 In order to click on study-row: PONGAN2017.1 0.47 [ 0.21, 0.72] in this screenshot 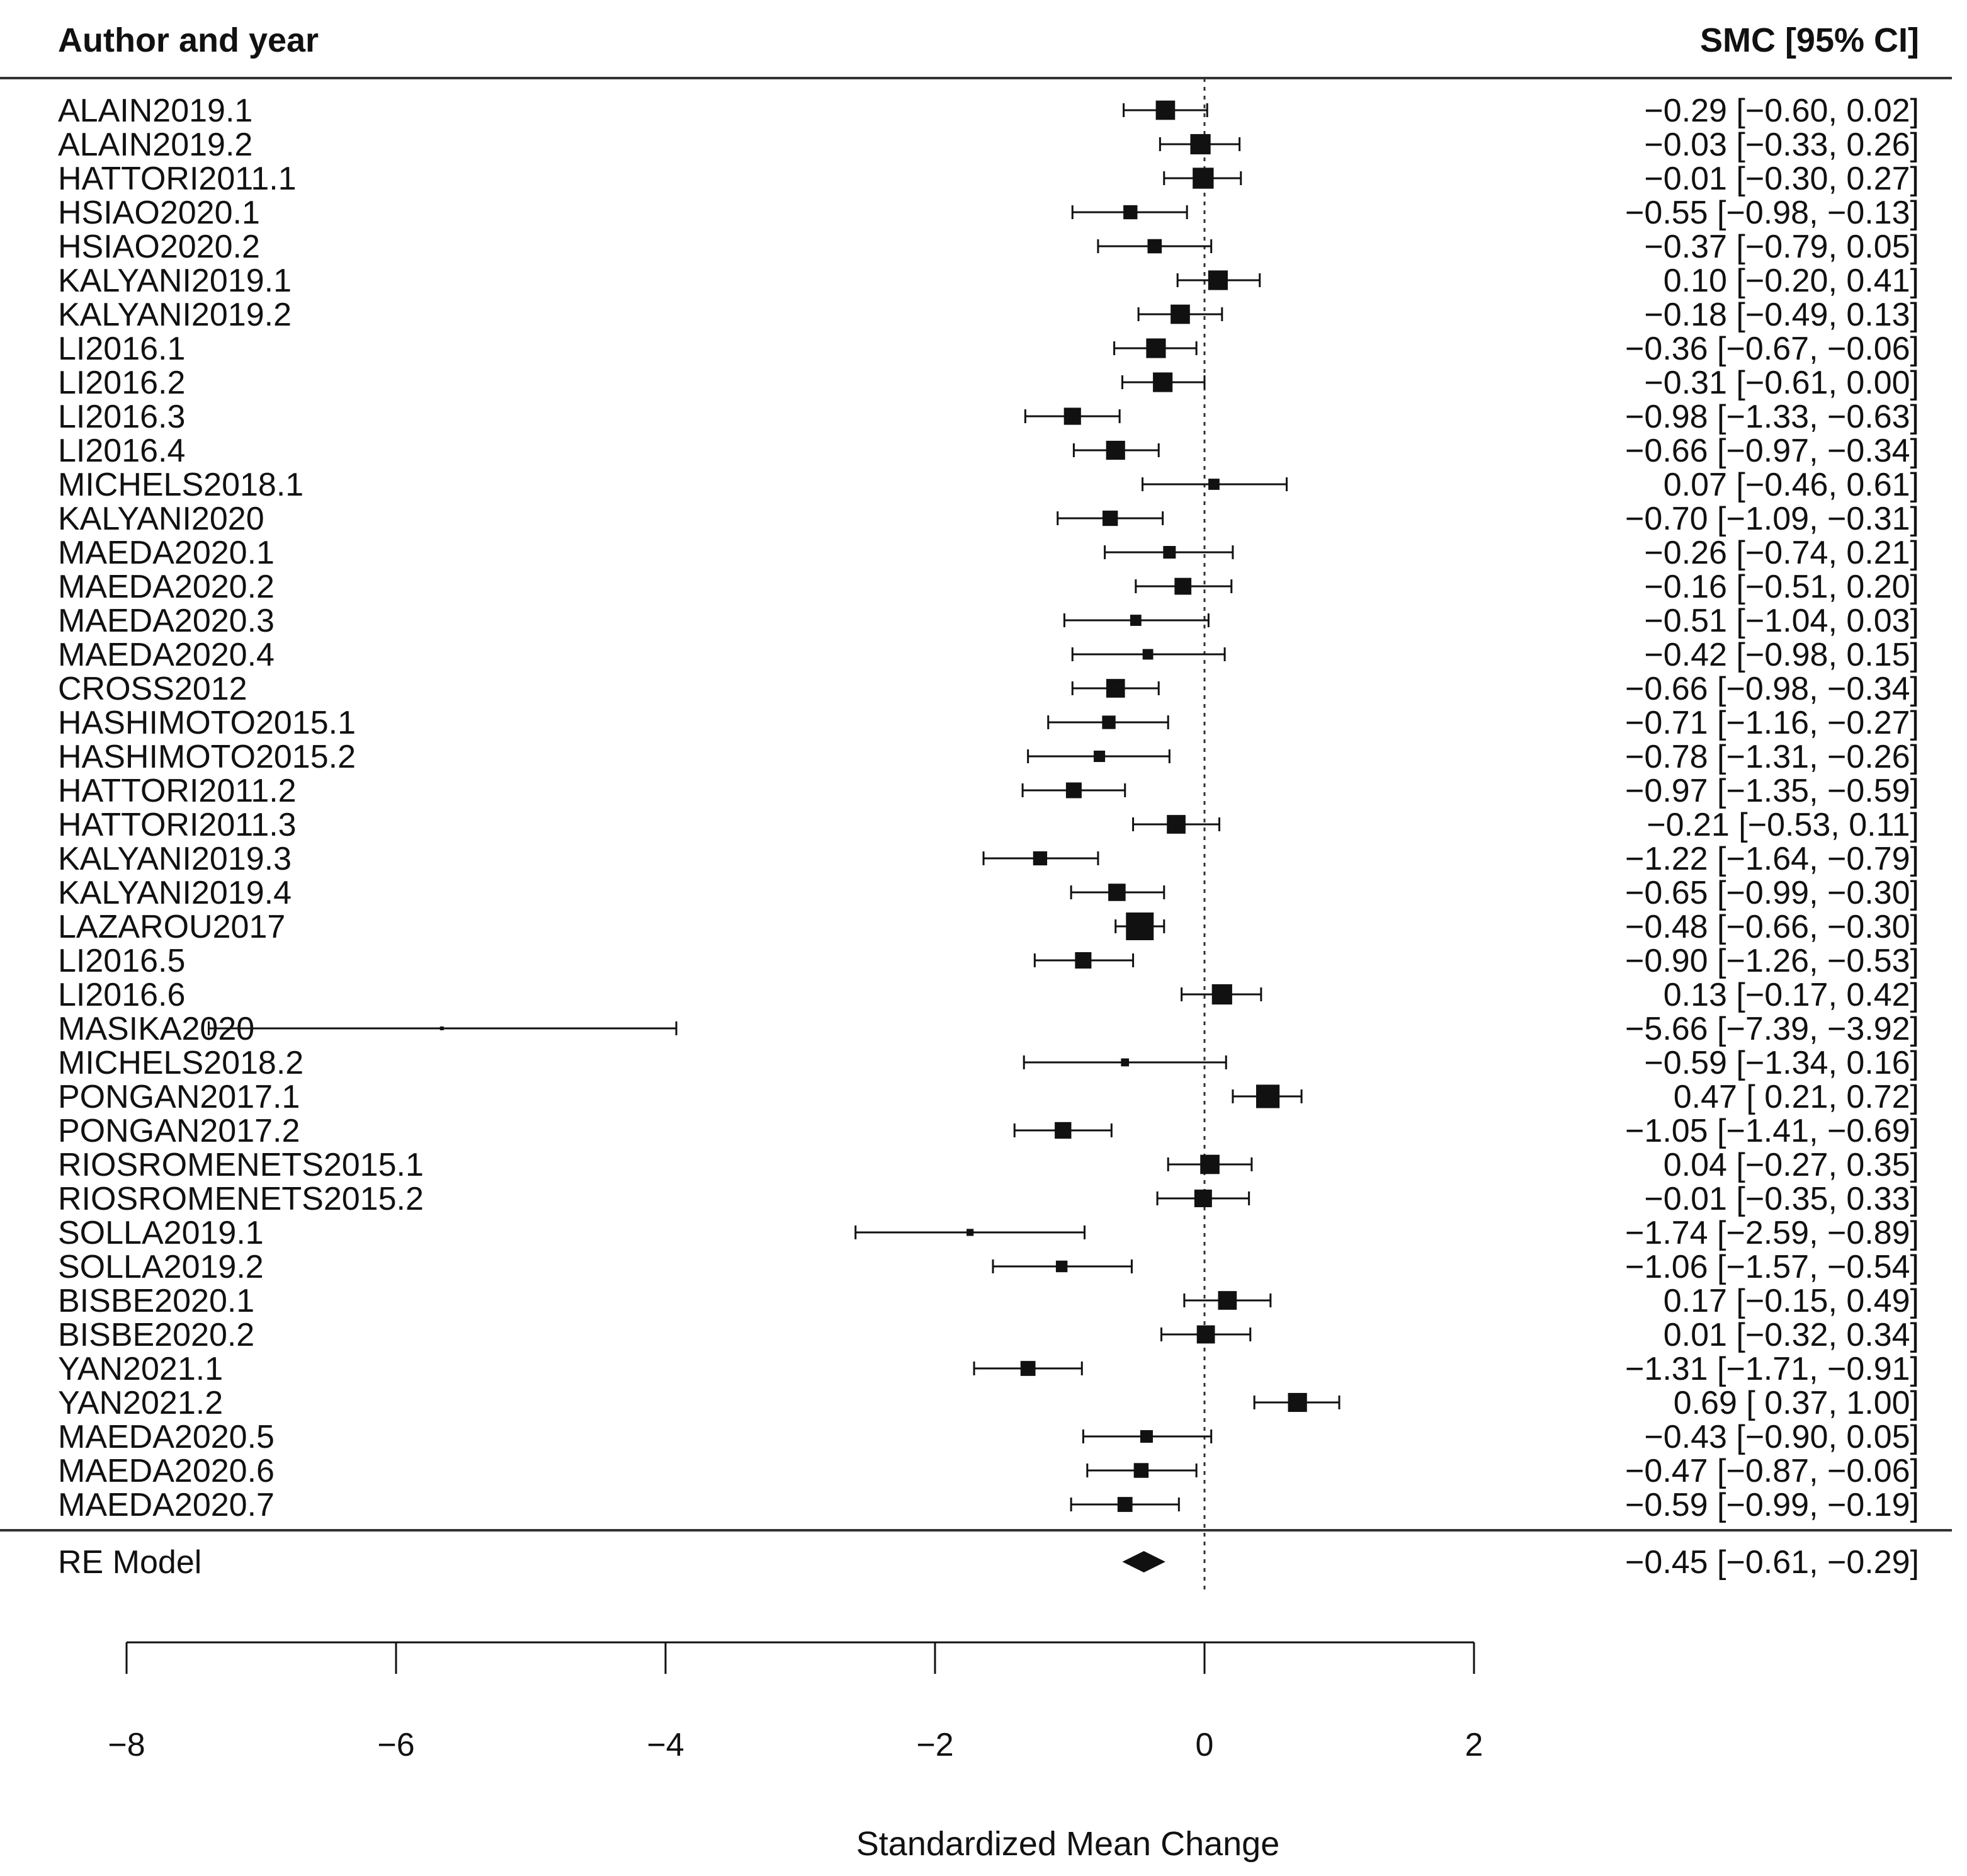, I will do `click(988, 1097)`.